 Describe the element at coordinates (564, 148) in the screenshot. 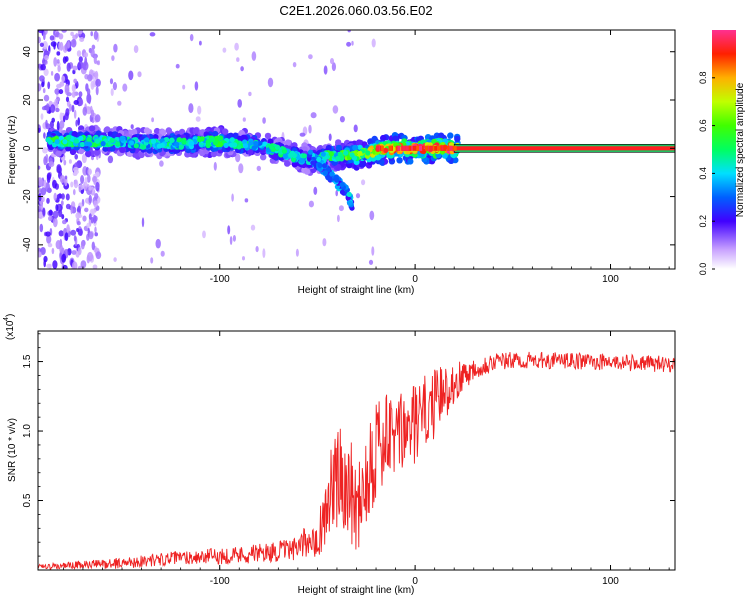

I see `steady-band-core` at that location.